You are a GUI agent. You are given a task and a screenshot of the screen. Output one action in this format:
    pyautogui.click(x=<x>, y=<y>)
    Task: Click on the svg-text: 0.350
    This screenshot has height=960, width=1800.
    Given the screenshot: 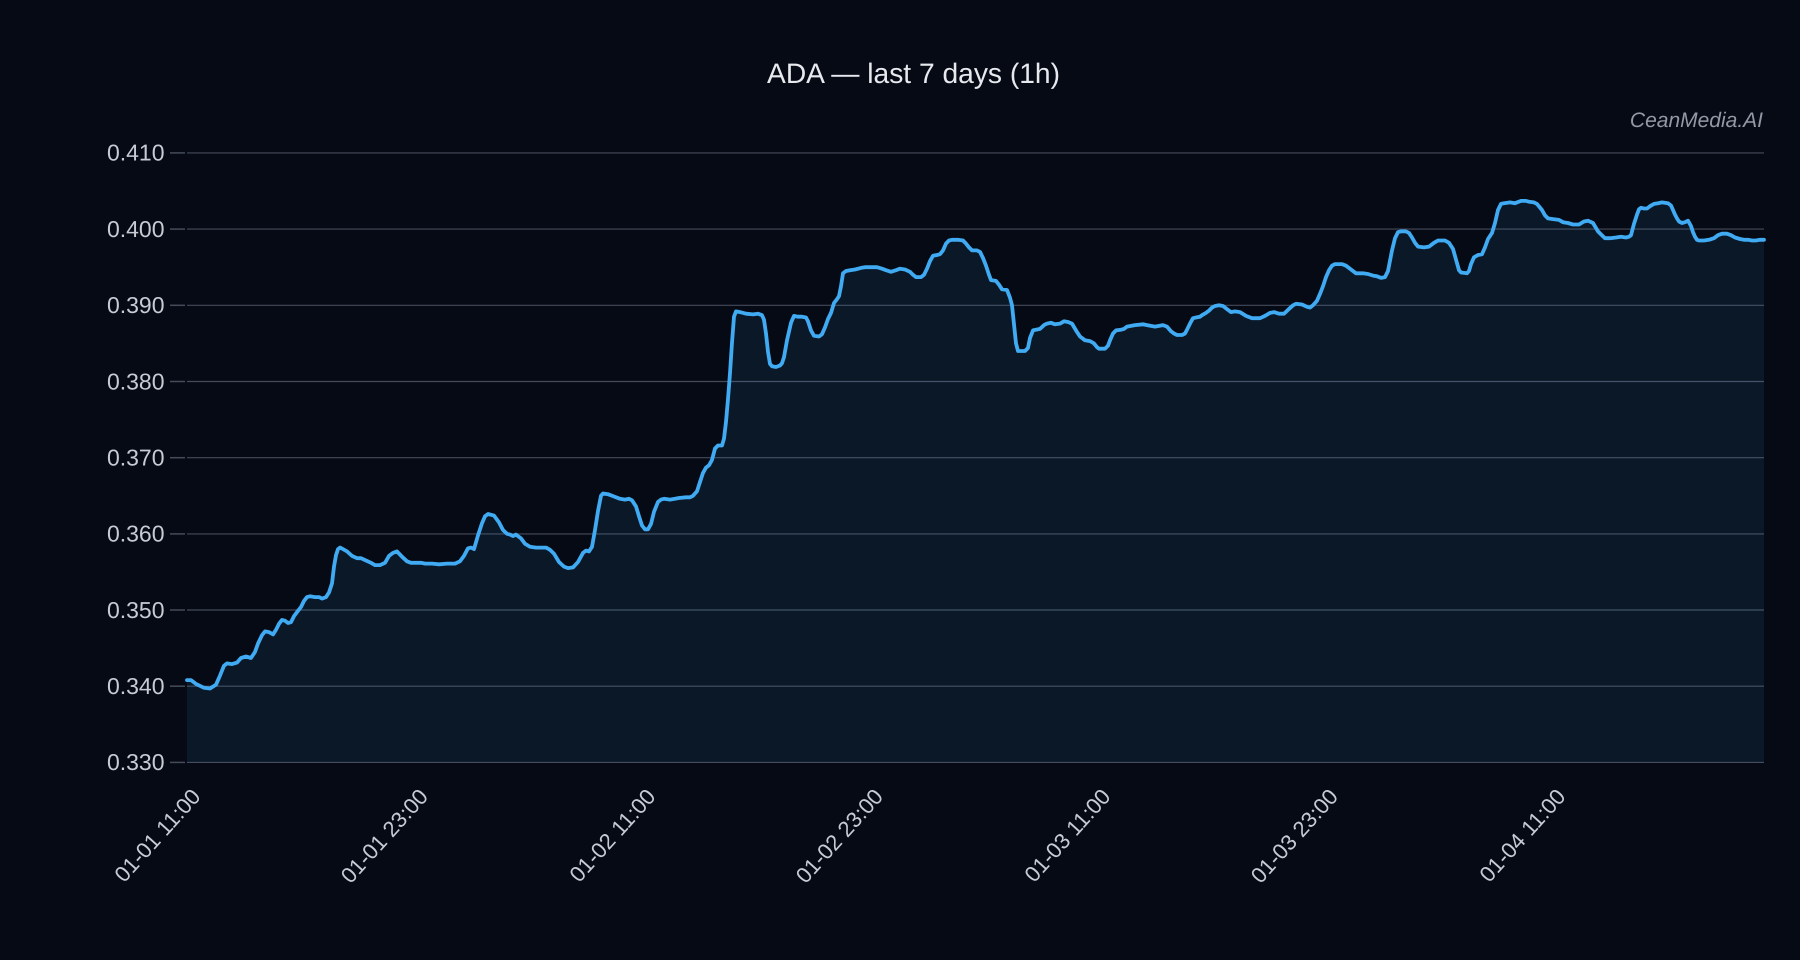 What is the action you would take?
    pyautogui.click(x=136, y=610)
    